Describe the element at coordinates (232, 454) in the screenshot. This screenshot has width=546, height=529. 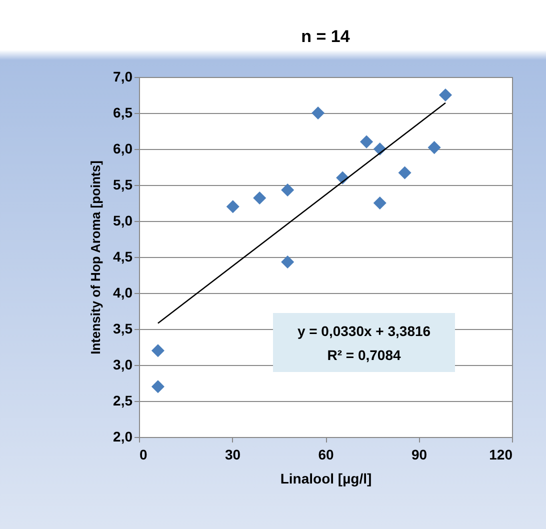
I see `x-tick-label: 30` at that location.